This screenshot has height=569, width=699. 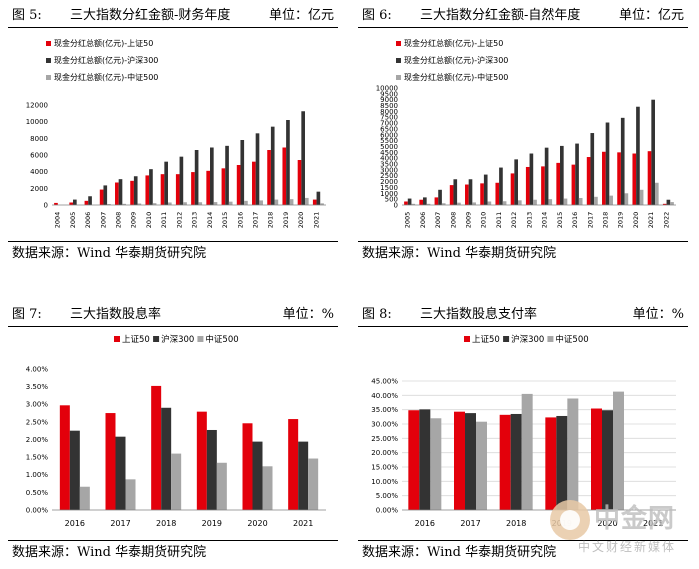 What do you see at coordinates (387, 496) in the screenshot?
I see `y-tick-label: 5.00%` at bounding box center [387, 496].